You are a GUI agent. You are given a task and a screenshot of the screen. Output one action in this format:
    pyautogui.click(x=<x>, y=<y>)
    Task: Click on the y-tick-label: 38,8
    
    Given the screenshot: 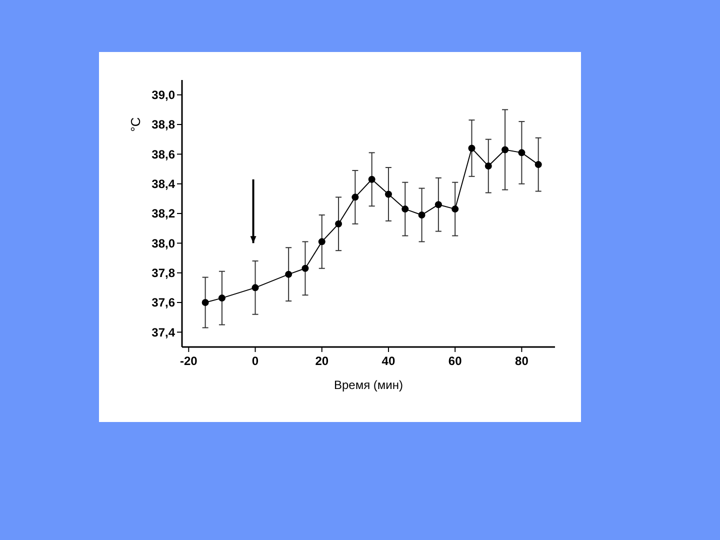 What is the action you would take?
    pyautogui.click(x=164, y=125)
    